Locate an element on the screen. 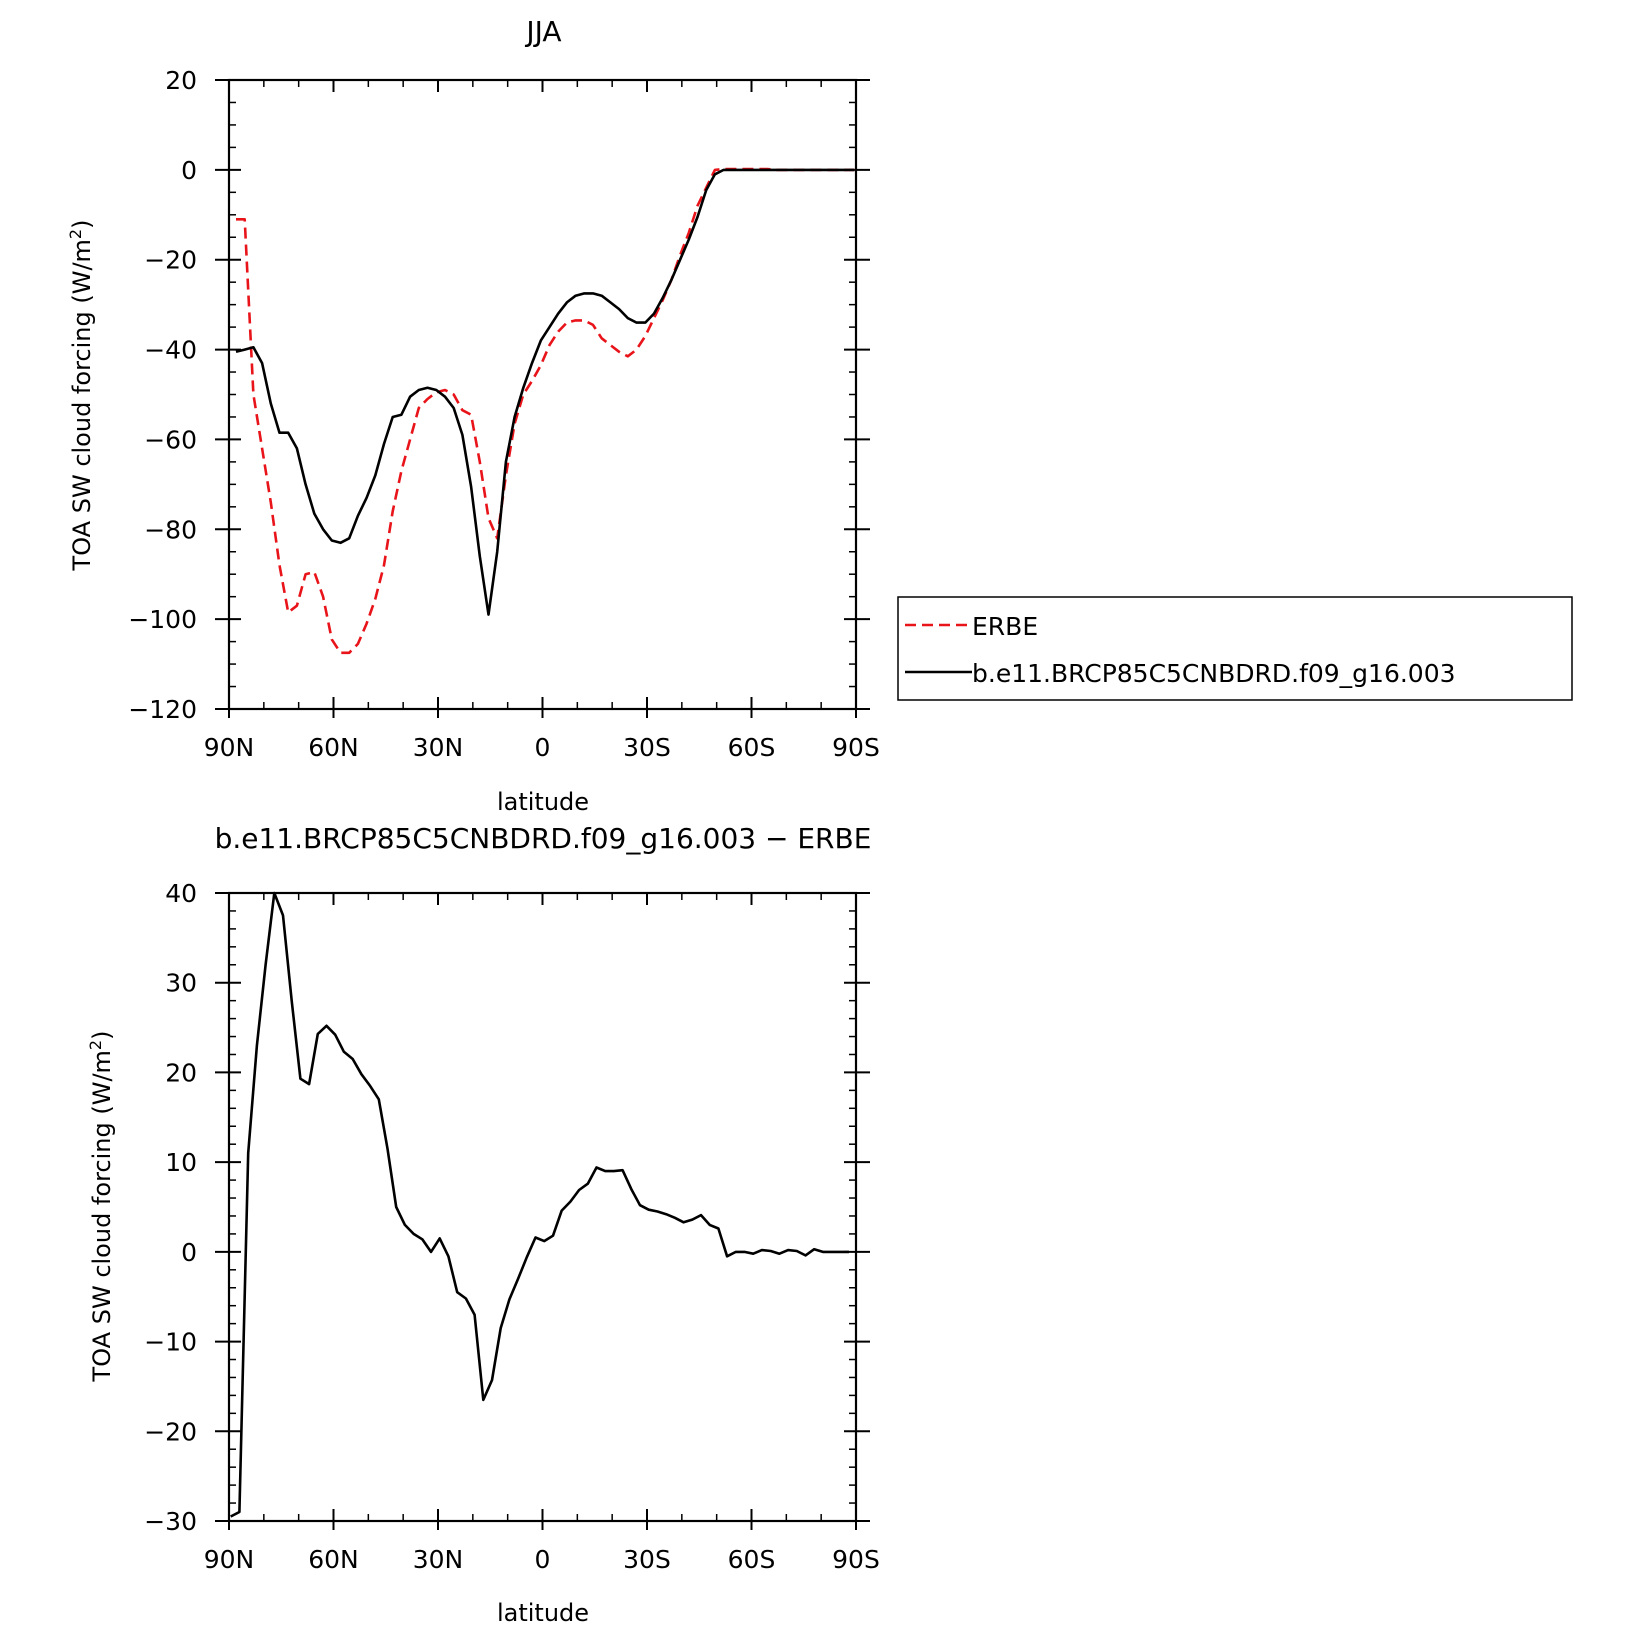 The image size is (1631, 1631). top-x-tick-label: 60S is located at coordinates (752, 747).